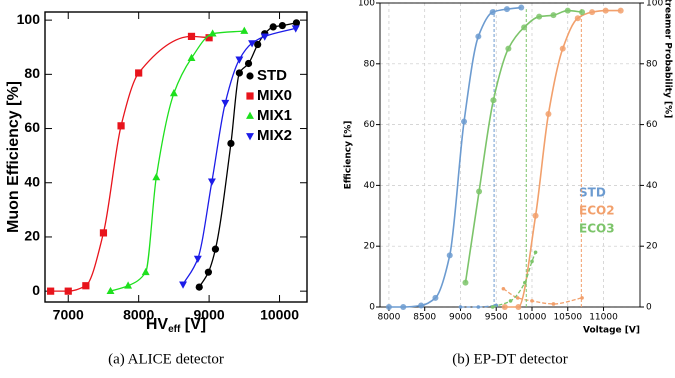  What do you see at coordinates (654, 4) in the screenshot?
I see `y2-tick-label: 100` at bounding box center [654, 4].